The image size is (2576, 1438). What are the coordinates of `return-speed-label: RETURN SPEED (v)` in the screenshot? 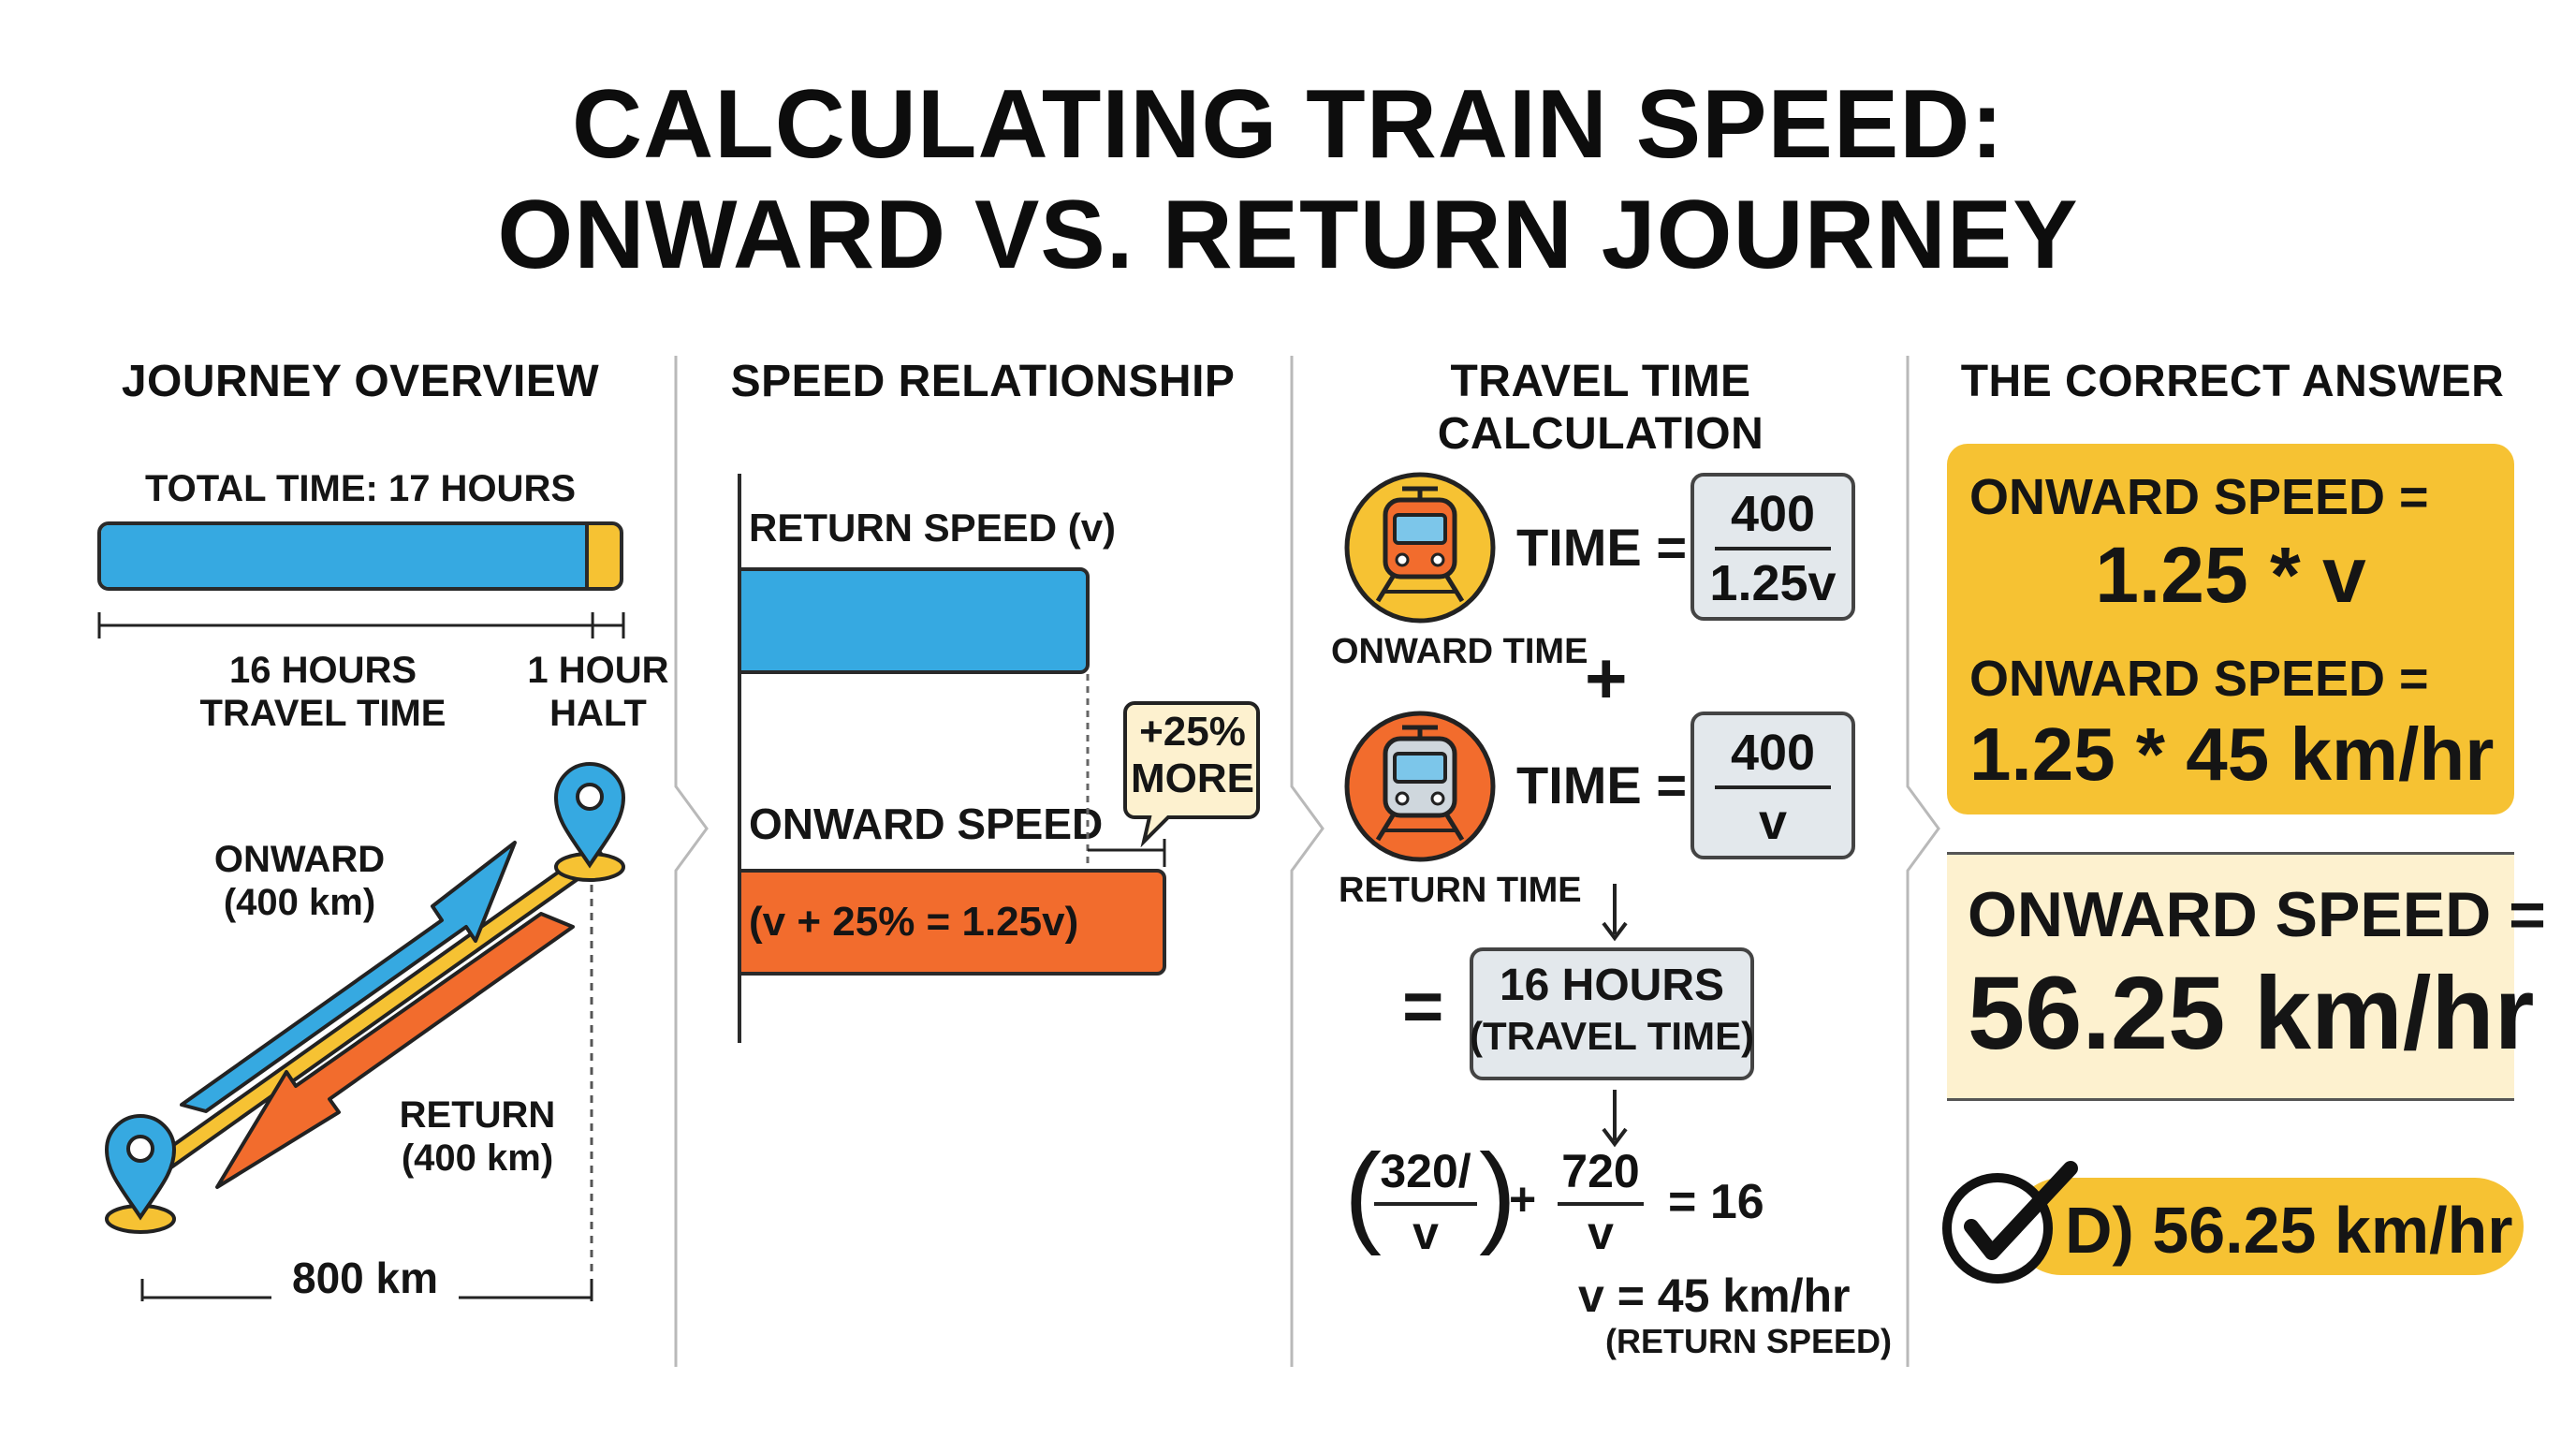 It's located at (933, 528).